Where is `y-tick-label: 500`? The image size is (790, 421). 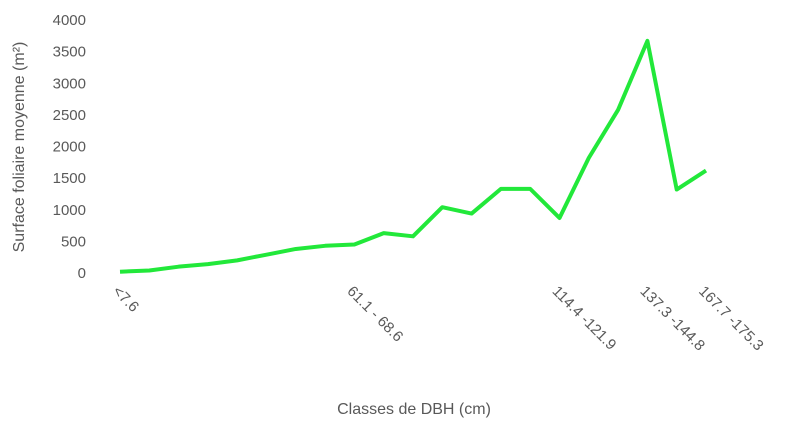 y-tick-label: 500 is located at coordinates (73, 241).